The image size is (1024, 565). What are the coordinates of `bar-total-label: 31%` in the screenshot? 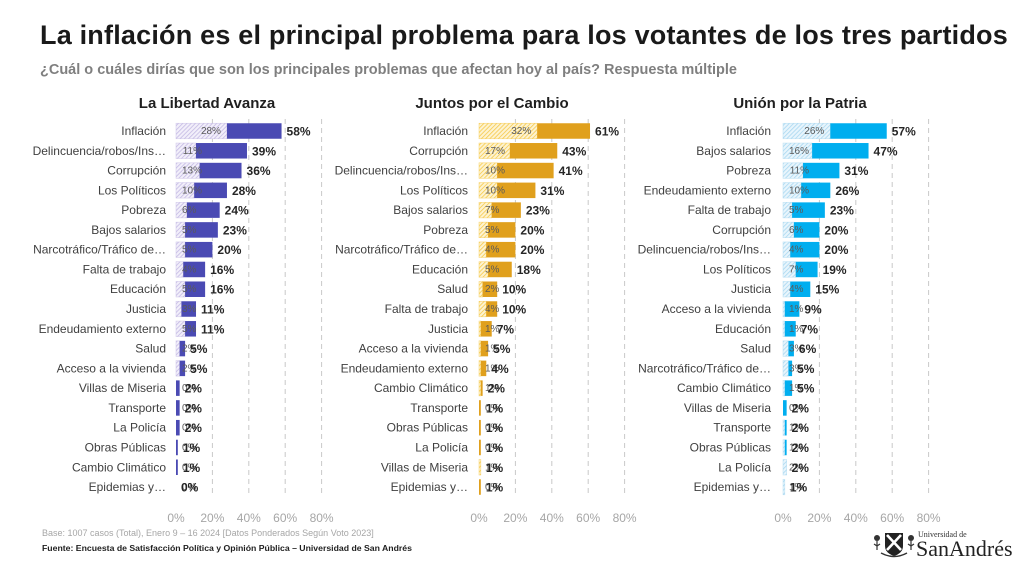 It's located at (856, 171).